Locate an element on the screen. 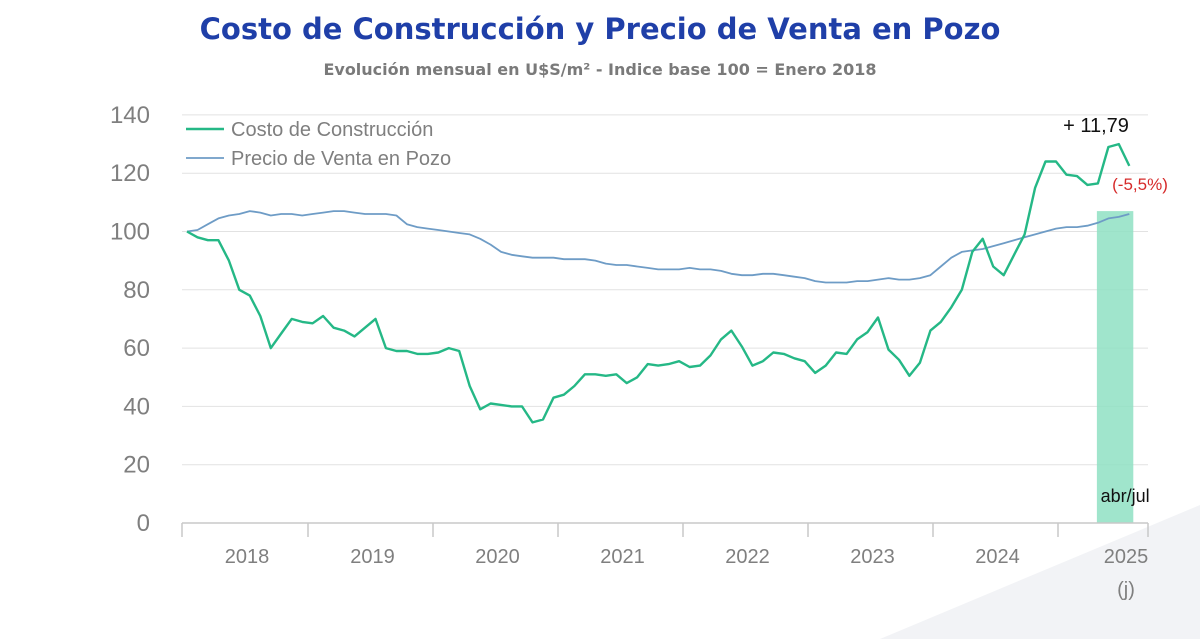 The image size is (1200, 639). annotation-percent: (-5,5%) is located at coordinates (1140, 184).